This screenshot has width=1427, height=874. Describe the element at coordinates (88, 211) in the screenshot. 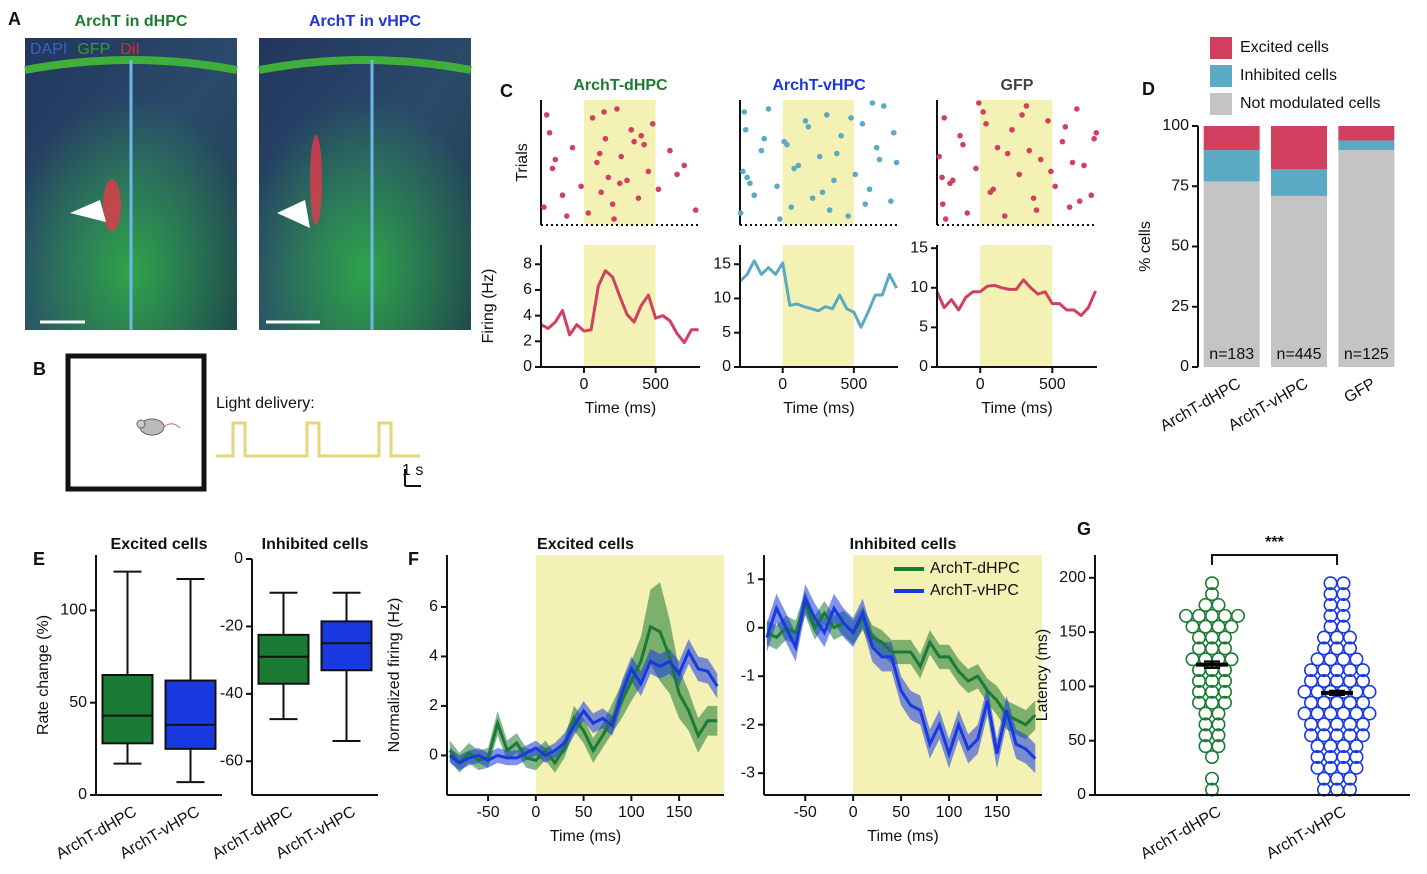

I see `arrowhead` at that location.